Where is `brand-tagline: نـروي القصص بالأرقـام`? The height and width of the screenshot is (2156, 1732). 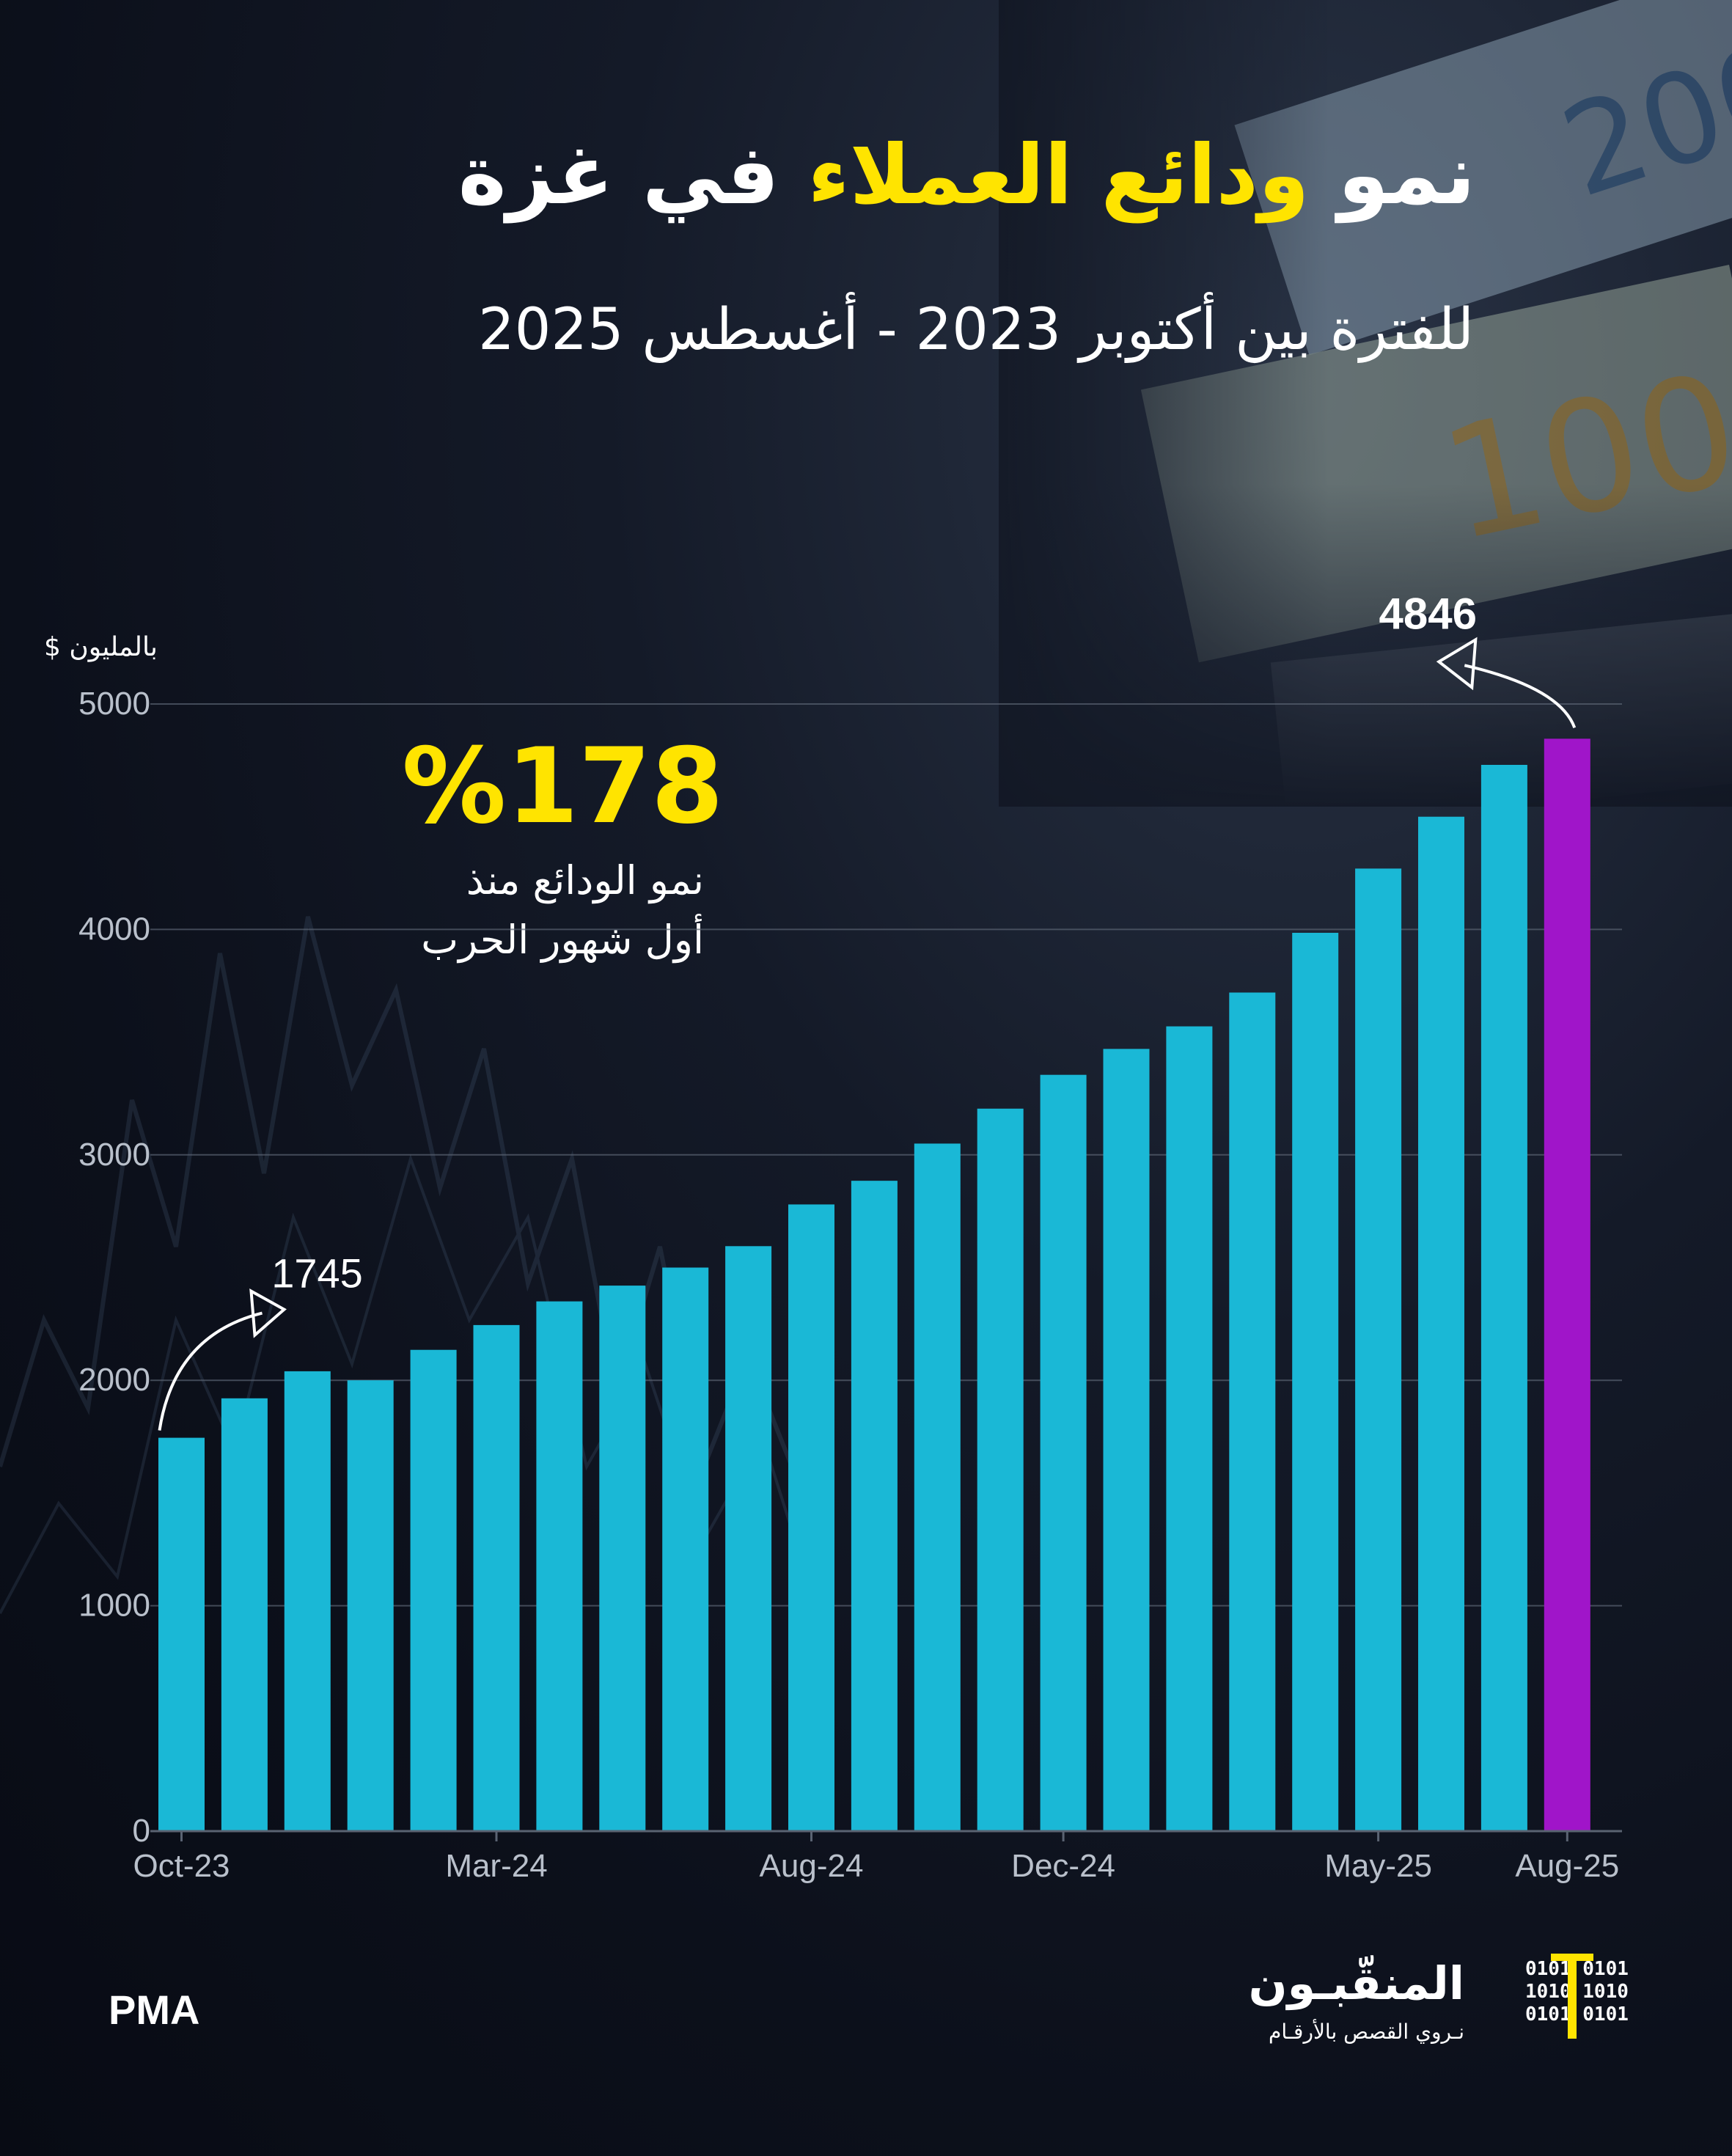
brand-tagline: نـروي القصص بالأرقـام is located at coordinates (1366, 2032).